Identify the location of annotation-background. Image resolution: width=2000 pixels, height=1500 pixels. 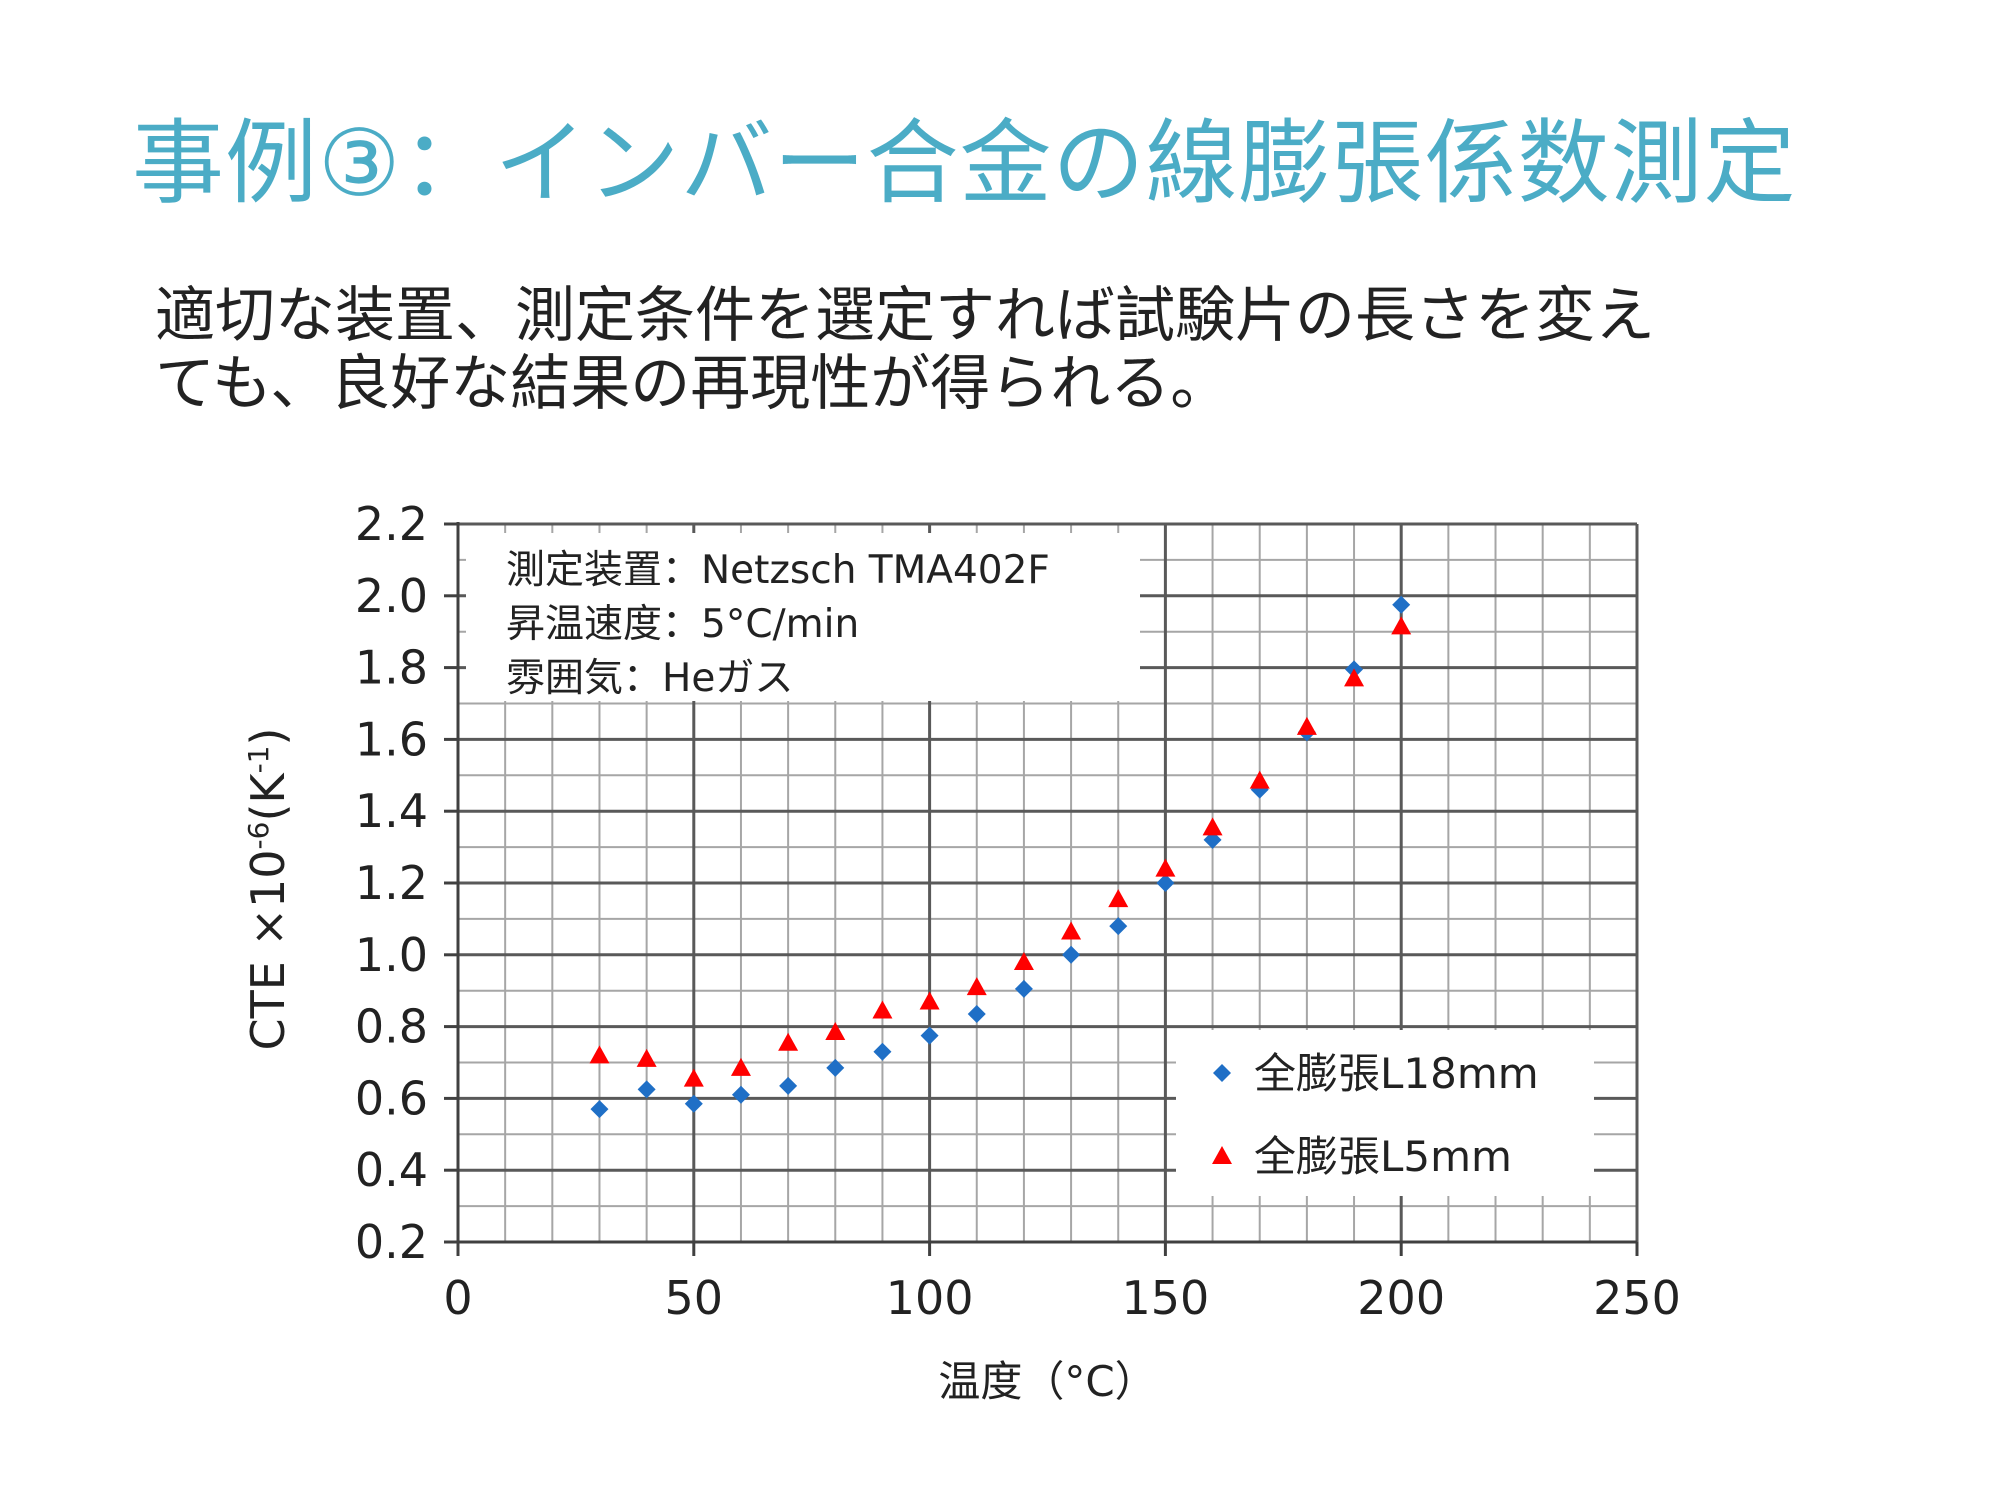
(803, 617).